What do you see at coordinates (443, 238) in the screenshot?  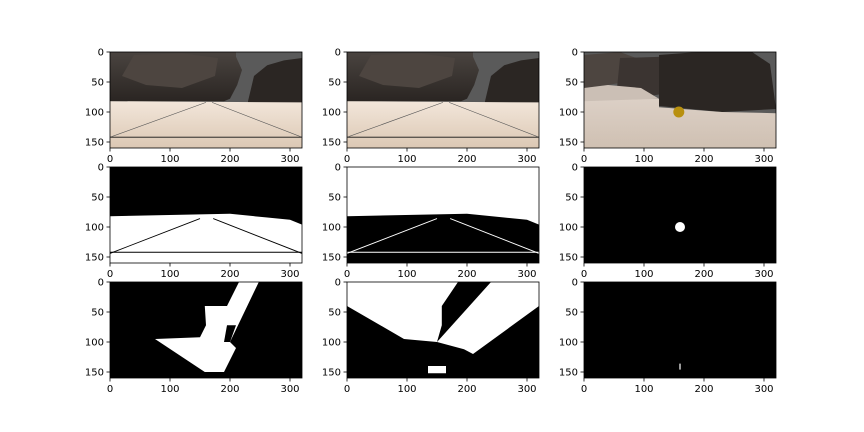 I see `obstacle-region` at bounding box center [443, 238].